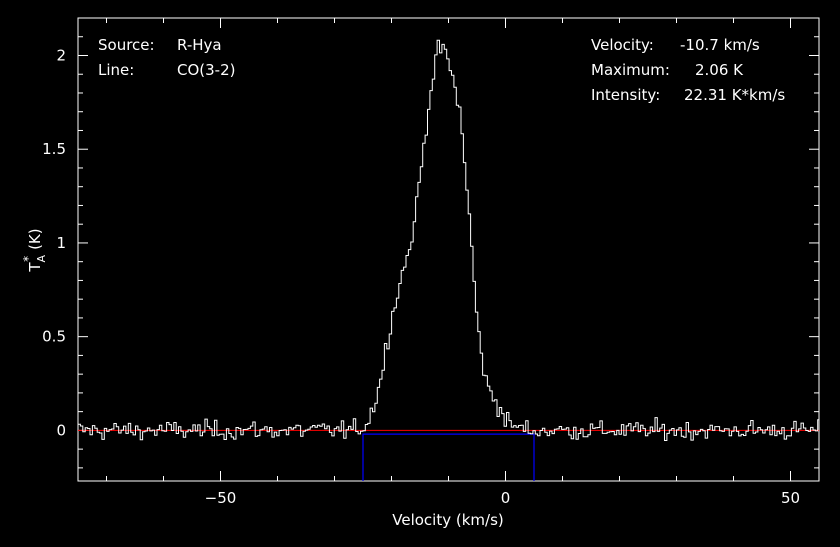  I want to click on x-tick-label: −50, so click(221, 498).